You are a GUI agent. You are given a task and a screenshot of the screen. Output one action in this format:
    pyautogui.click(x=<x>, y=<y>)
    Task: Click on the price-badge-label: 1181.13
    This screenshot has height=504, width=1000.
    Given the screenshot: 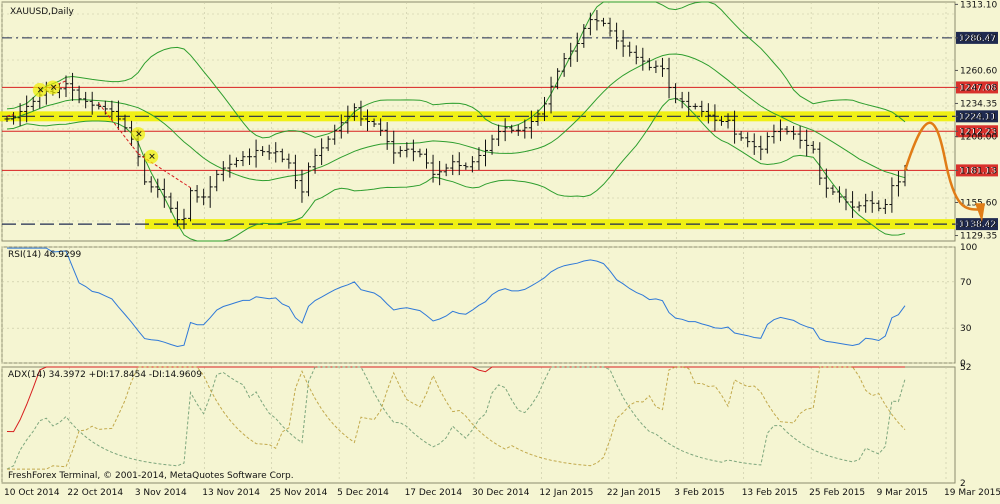 What is the action you would take?
    pyautogui.click(x=977, y=171)
    